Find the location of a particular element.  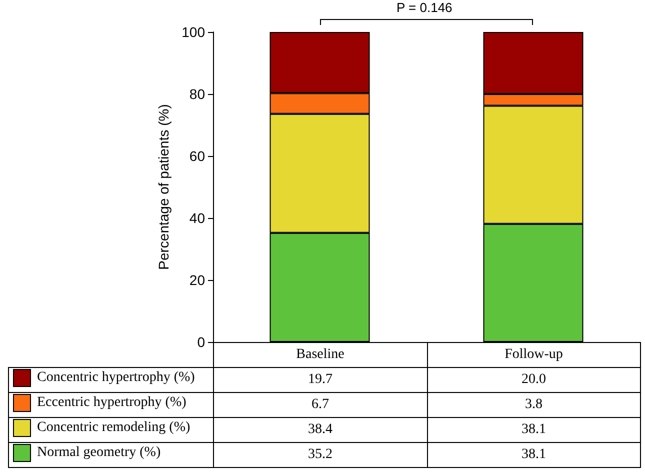

legend-label: Concentric hypertrophy (%) is located at coordinates (116, 378).